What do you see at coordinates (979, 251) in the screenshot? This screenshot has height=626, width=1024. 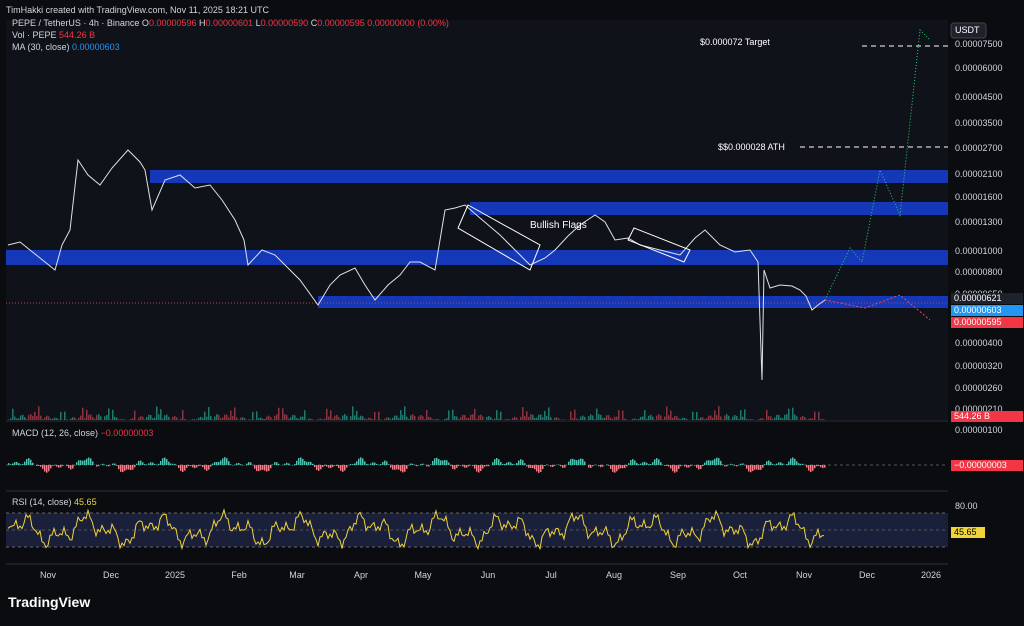 I see `price-label: 0.00001000` at bounding box center [979, 251].